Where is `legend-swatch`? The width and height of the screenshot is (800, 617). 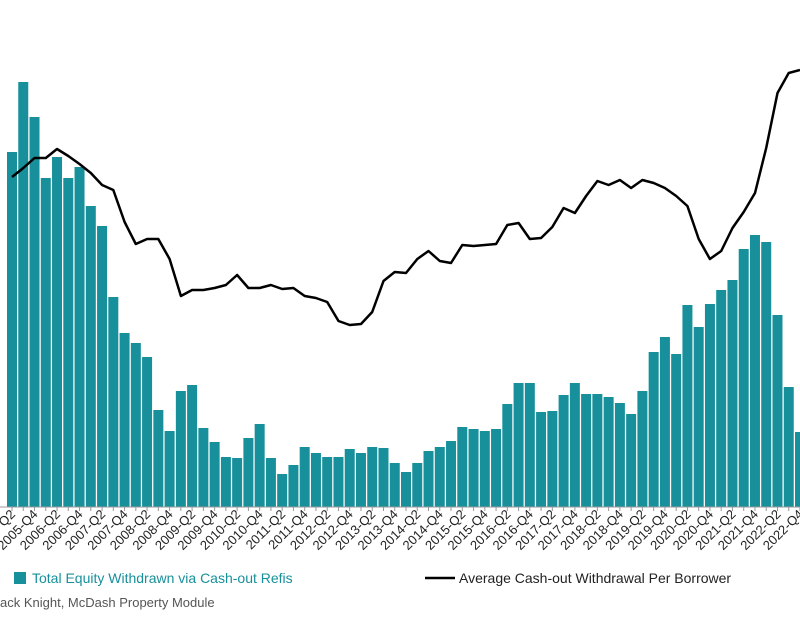 legend-swatch is located at coordinates (20, 578).